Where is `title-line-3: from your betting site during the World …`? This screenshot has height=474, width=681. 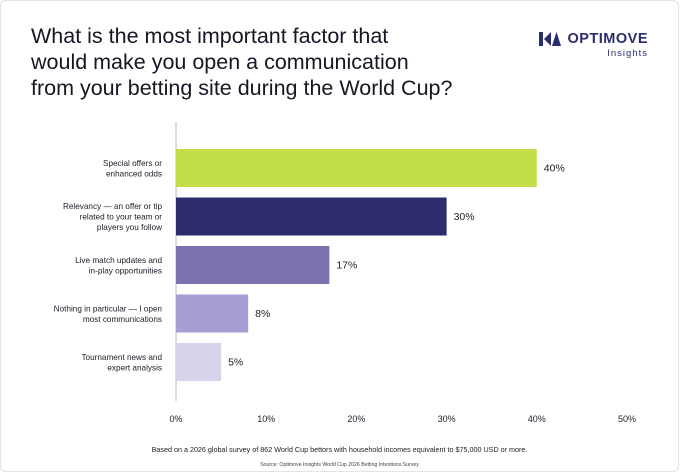 title-line-3: from your betting site during the World … is located at coordinates (242, 88).